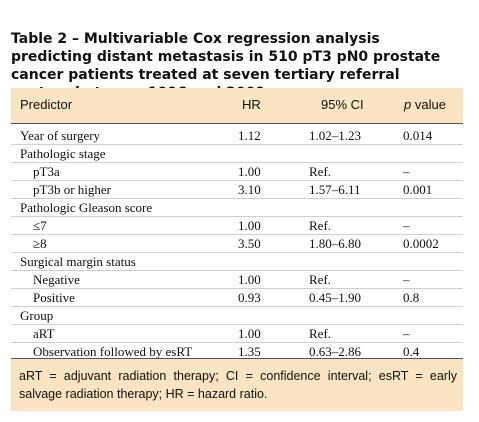 The height and width of the screenshot is (422, 479). I want to click on table-row: Positive 0.93 0.45–1.90 0.8, so click(237, 298).